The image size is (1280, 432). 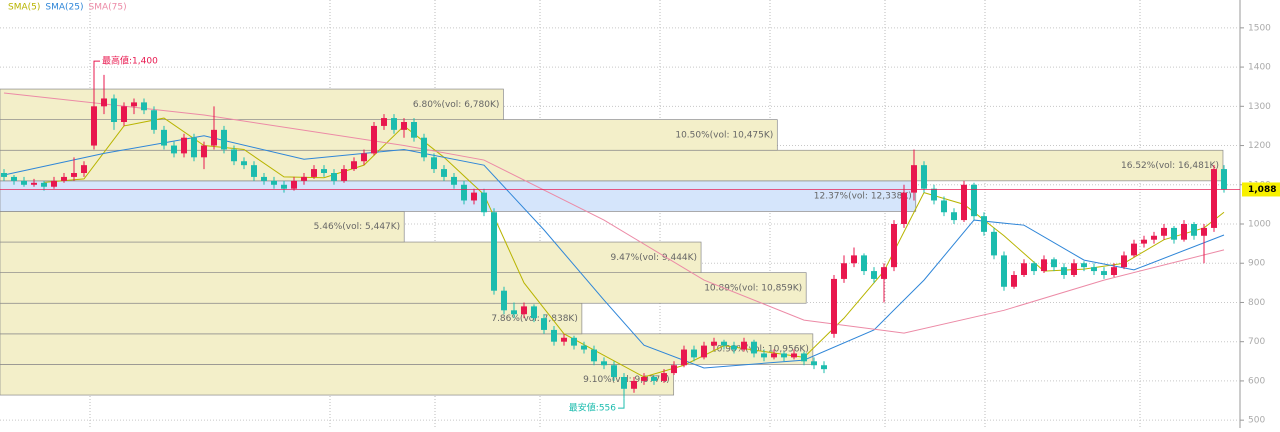 I want to click on y-tick-label: 1400, so click(x=1259, y=68).